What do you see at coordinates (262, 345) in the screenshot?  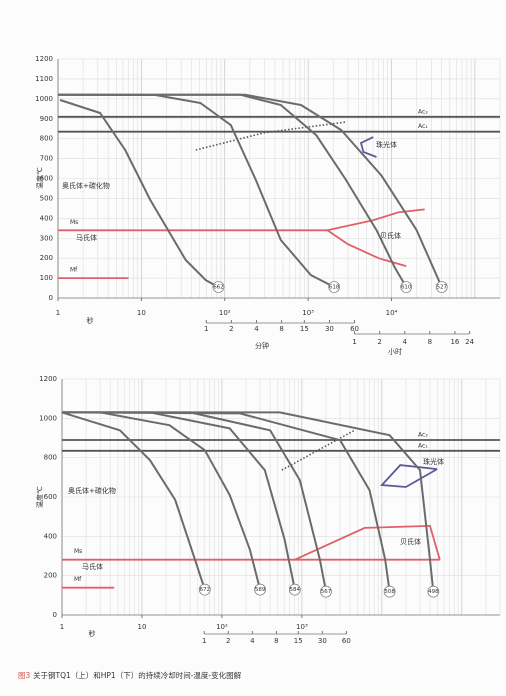 I see `secondary-axis-label: 分钟` at bounding box center [262, 345].